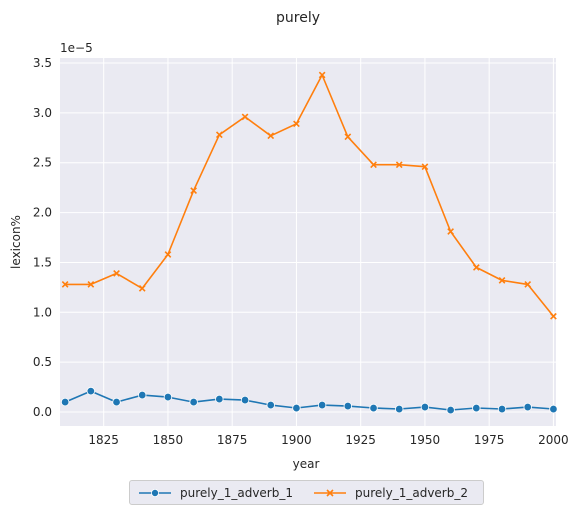 This screenshot has width=575, height=515. What do you see at coordinates (42, 412) in the screenshot?
I see `y-tick-label: 0.0` at bounding box center [42, 412].